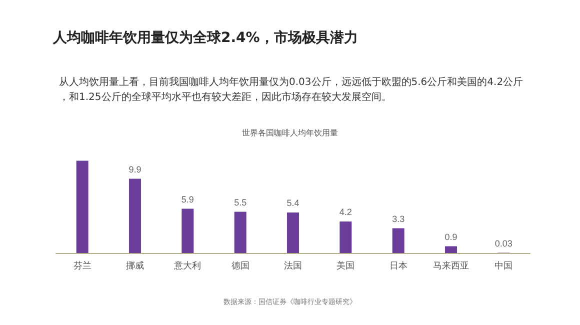 This screenshot has width=580, height=325. What do you see at coordinates (503, 265) in the screenshot?
I see `x-tick-label: 中国` at bounding box center [503, 265].